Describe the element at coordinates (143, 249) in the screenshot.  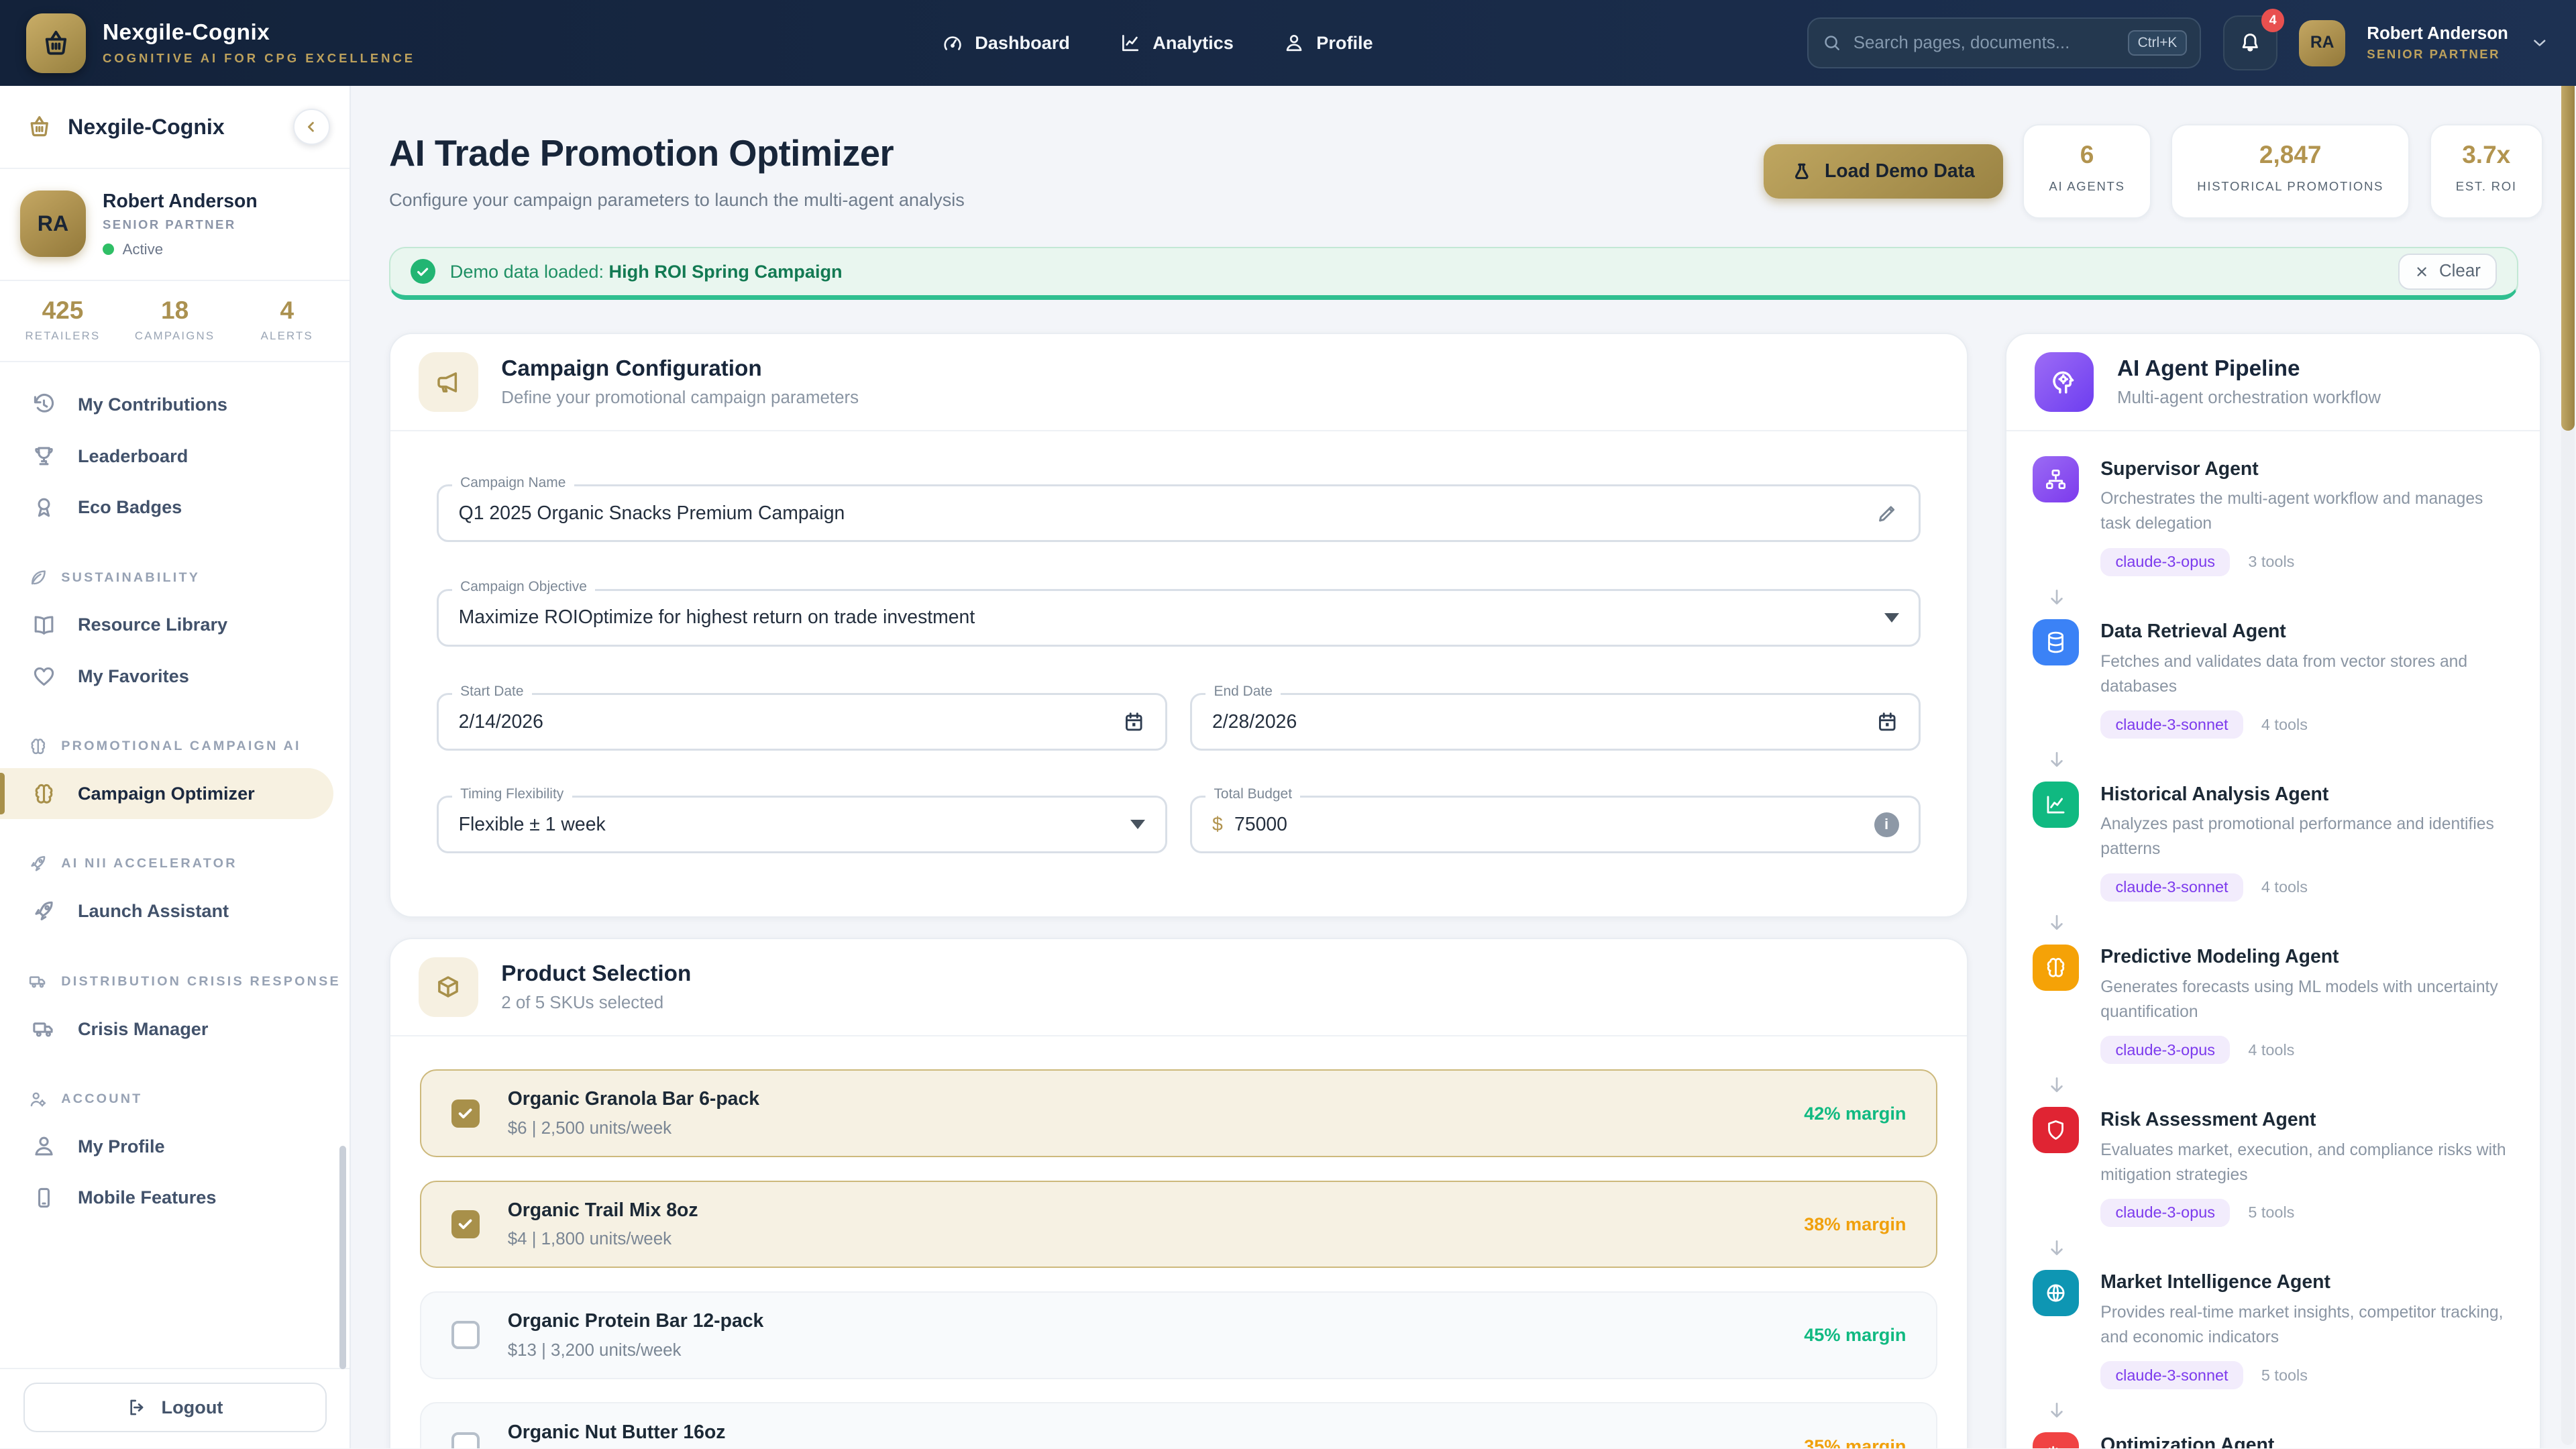
I see `status-text: Active` at that location.